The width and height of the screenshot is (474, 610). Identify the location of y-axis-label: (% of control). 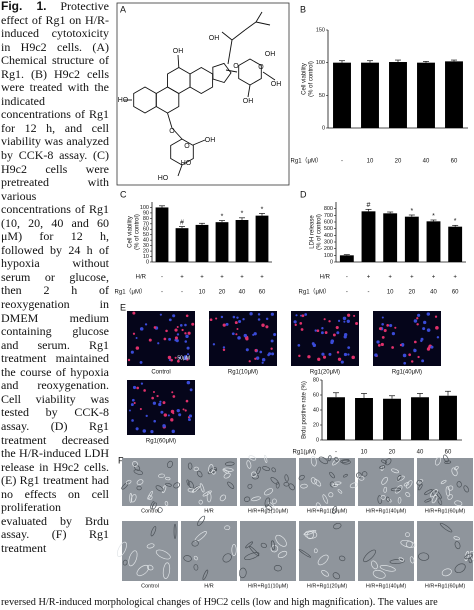
(312, 79).